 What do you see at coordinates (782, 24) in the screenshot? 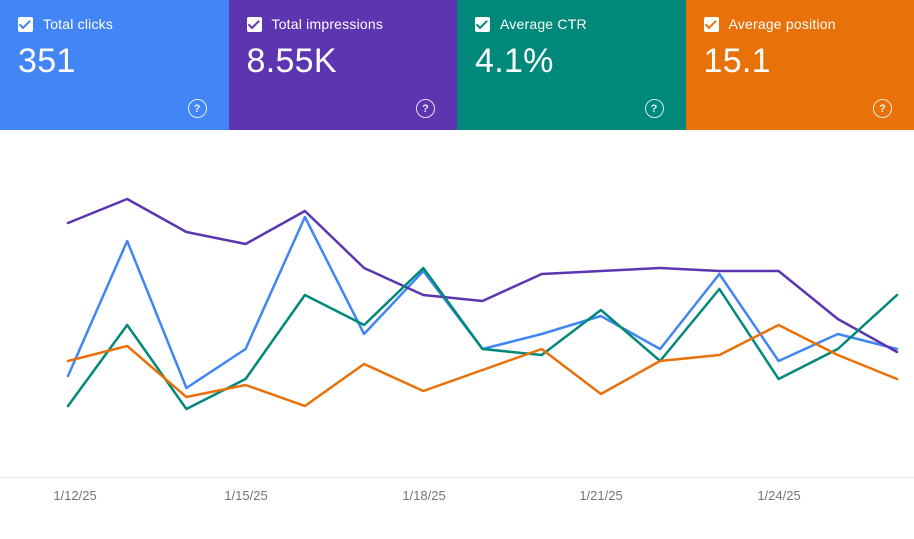
I see `metric-card-label: Average position` at bounding box center [782, 24].